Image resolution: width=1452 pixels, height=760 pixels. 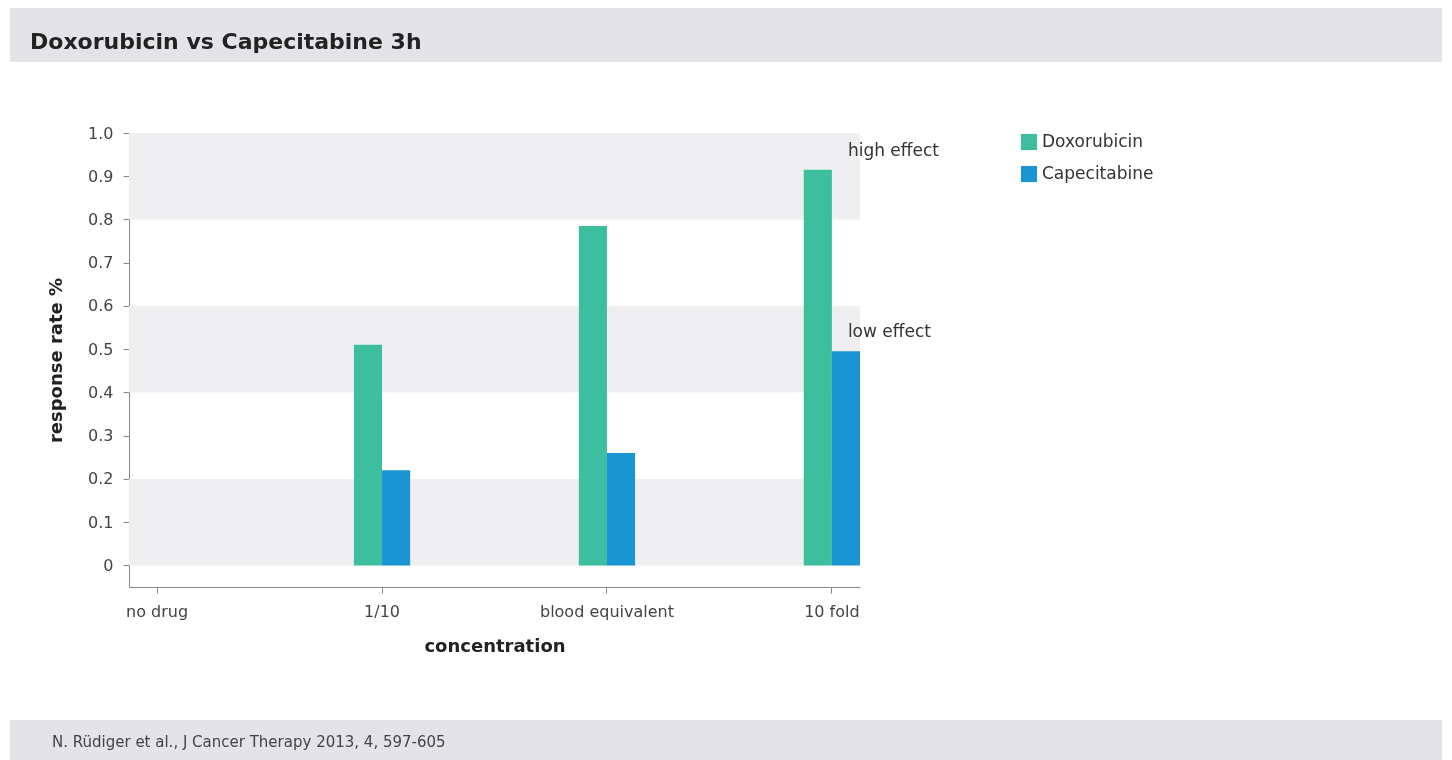 What do you see at coordinates (101, 392) in the screenshot?
I see `y-tick-label: 0.4` at bounding box center [101, 392].